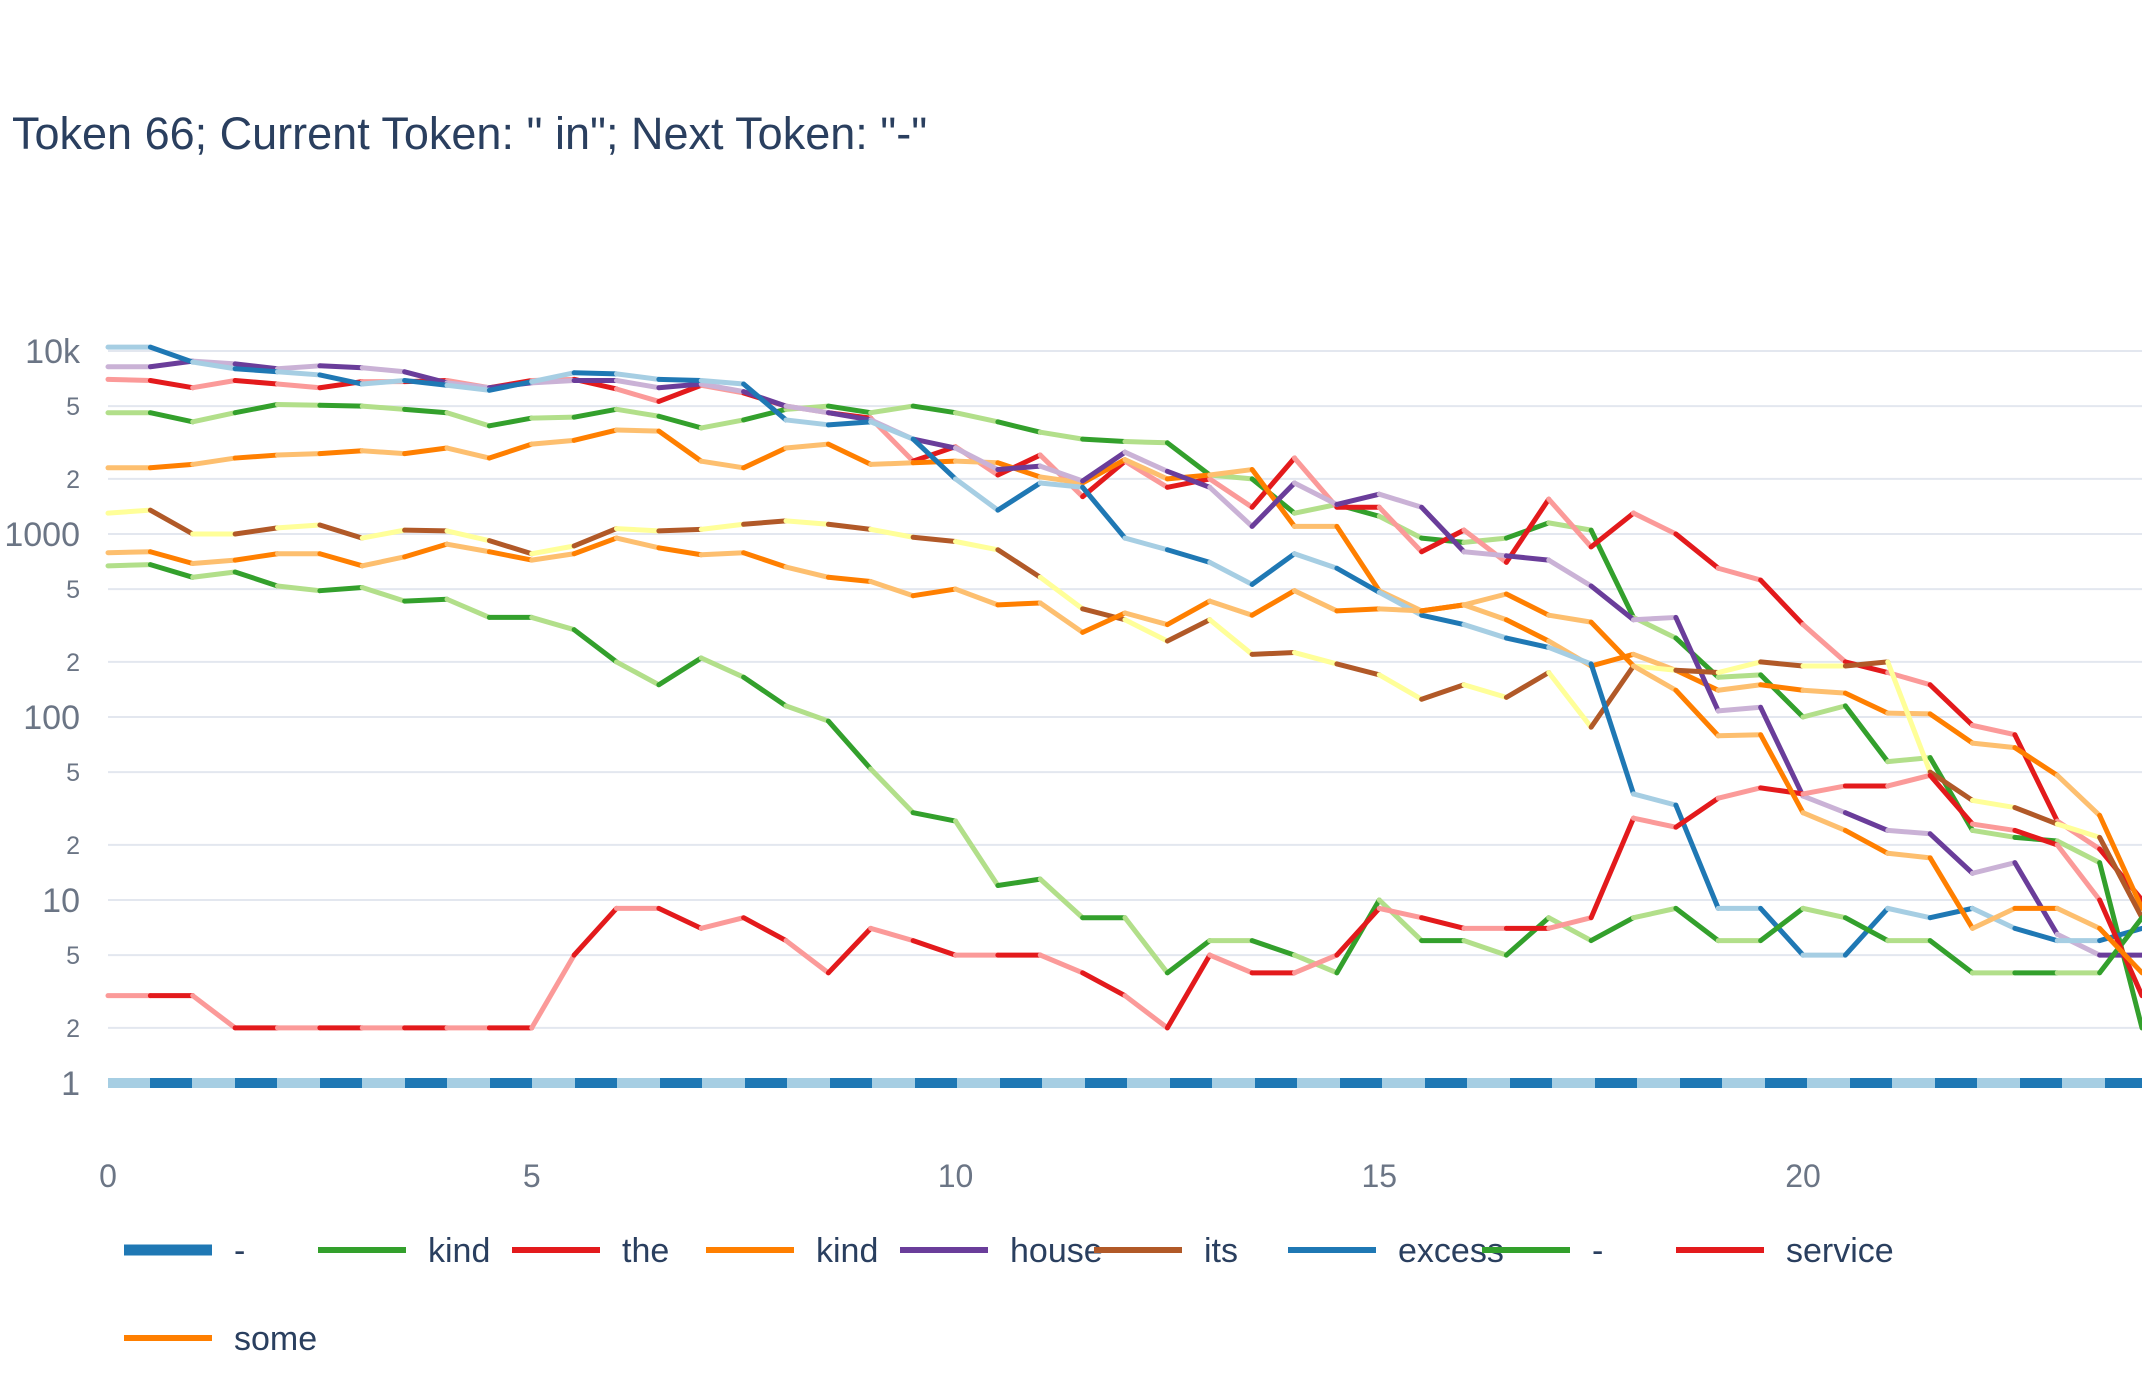  What do you see at coordinates (1166, 1251) in the screenshot?
I see `legend-item: its` at bounding box center [1166, 1251].